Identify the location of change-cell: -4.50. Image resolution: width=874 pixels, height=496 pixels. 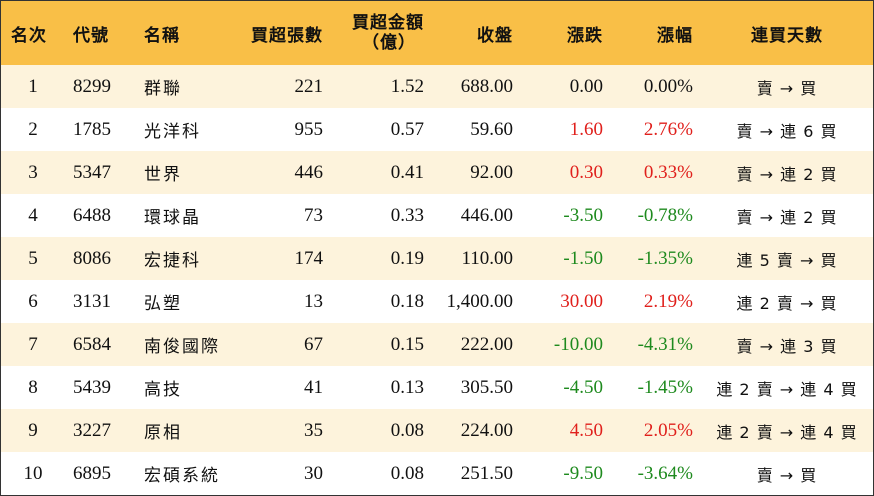
(583, 387).